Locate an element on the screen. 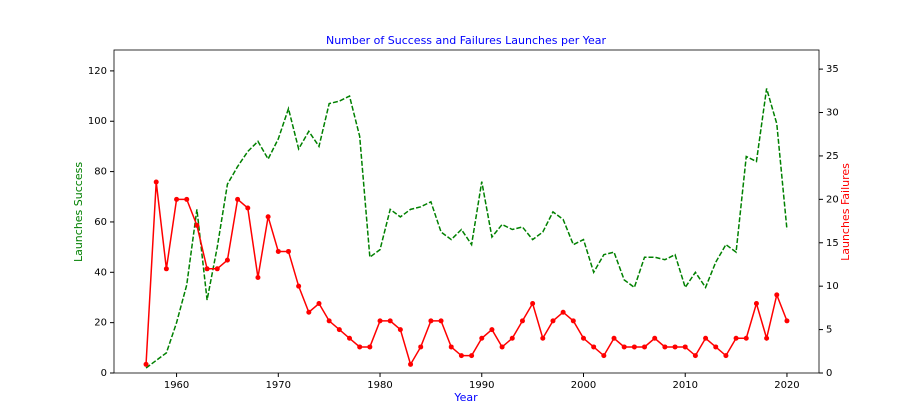 This screenshot has height=420, width=910. x-tick-label: 1980 is located at coordinates (379, 385).